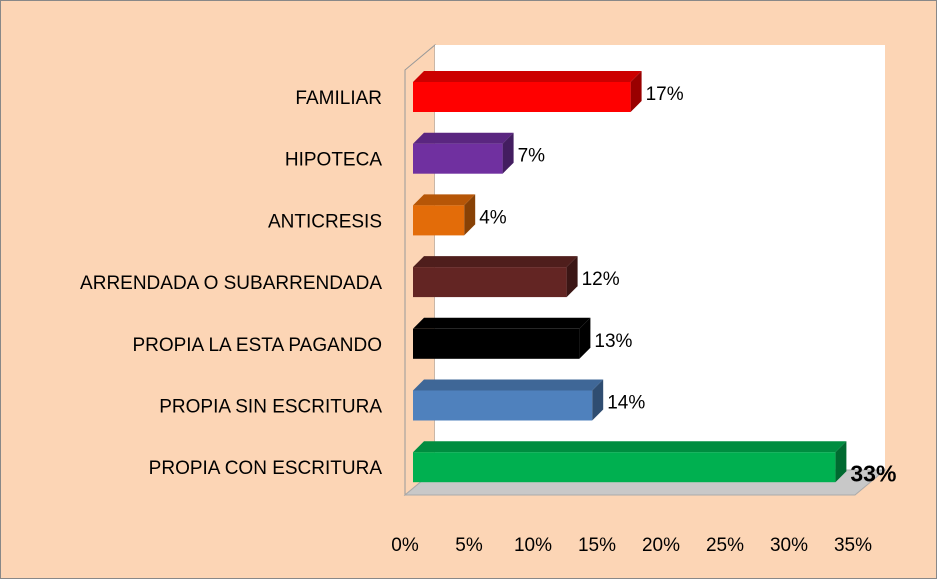 The width and height of the screenshot is (937, 579). Describe the element at coordinates (853, 545) in the screenshot. I see `x-tick-label: 35%` at that location.